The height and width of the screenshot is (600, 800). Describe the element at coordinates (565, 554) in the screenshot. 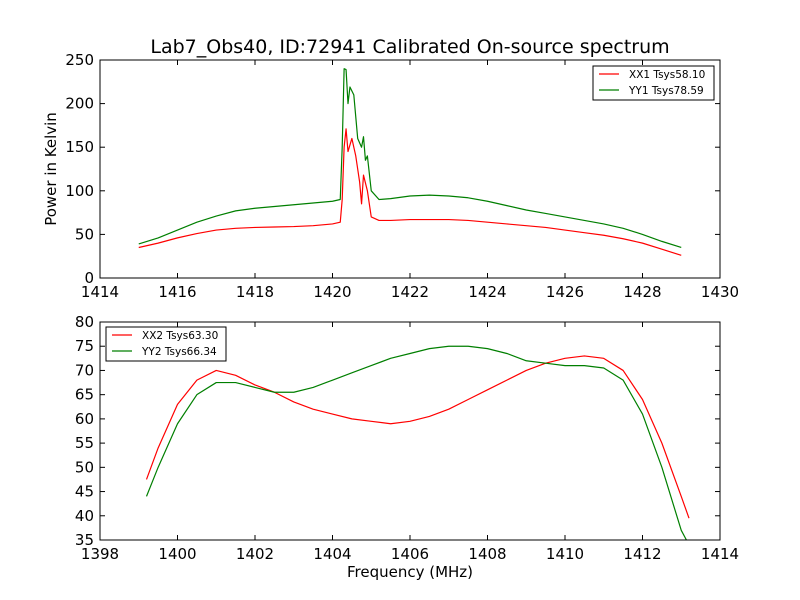

I see `x-tick-label: 1410` at that location.